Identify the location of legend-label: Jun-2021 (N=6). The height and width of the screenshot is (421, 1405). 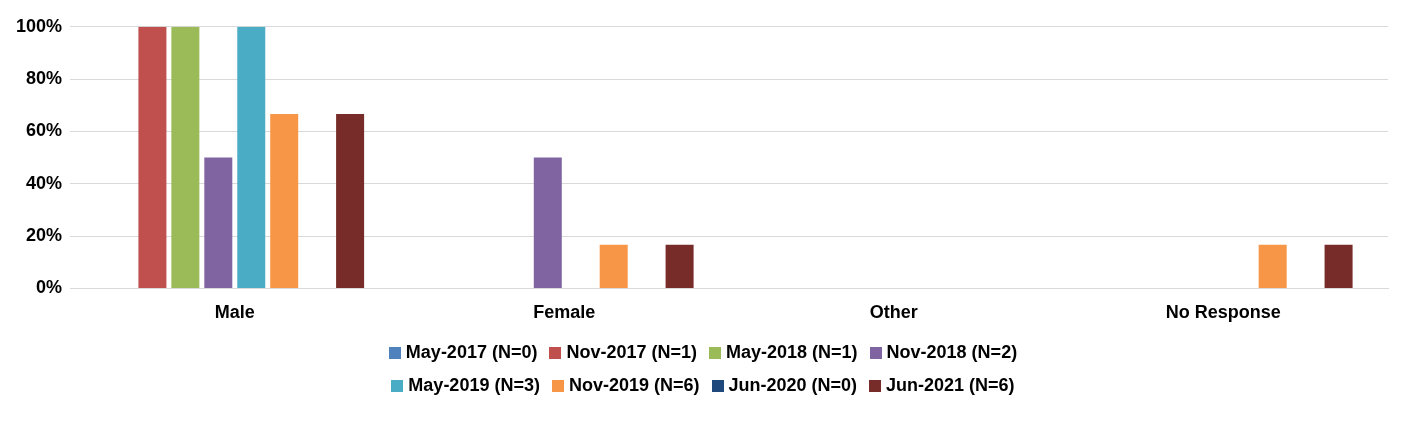
(950, 385).